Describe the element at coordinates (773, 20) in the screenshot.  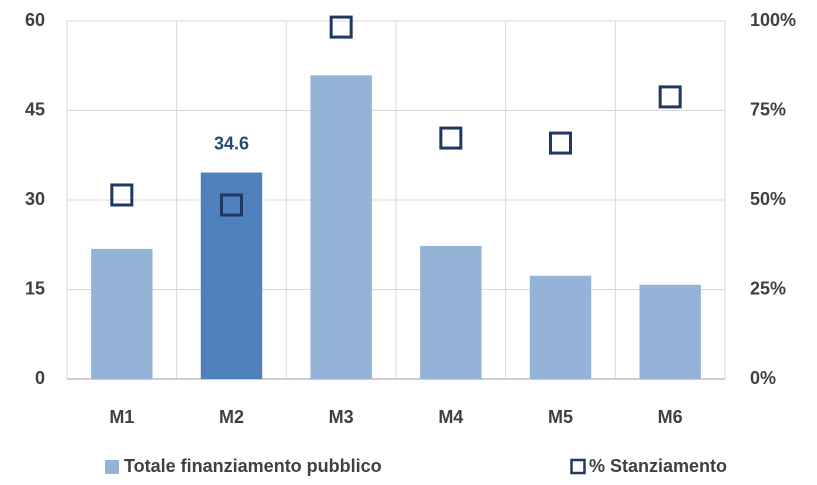
I see `y2-tick-label: 100%` at that location.